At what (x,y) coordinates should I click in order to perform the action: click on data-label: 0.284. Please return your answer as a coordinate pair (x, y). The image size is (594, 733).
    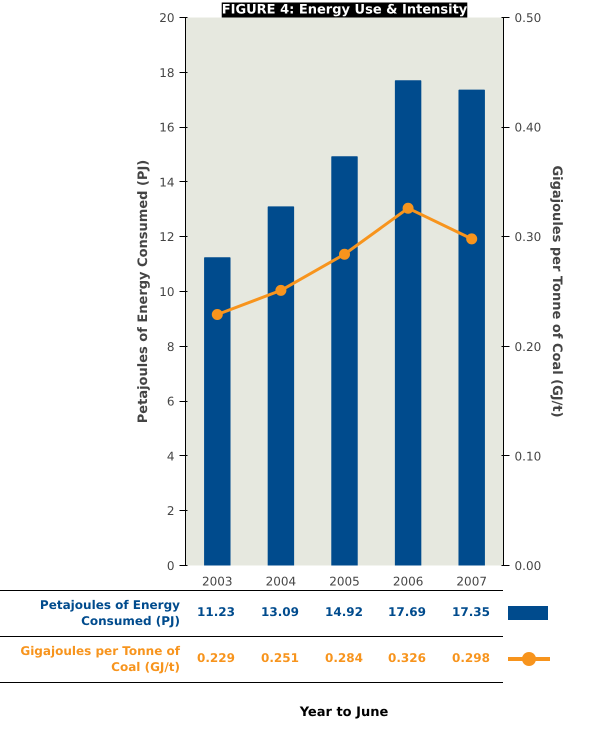
    Looking at the image, I should click on (344, 659).